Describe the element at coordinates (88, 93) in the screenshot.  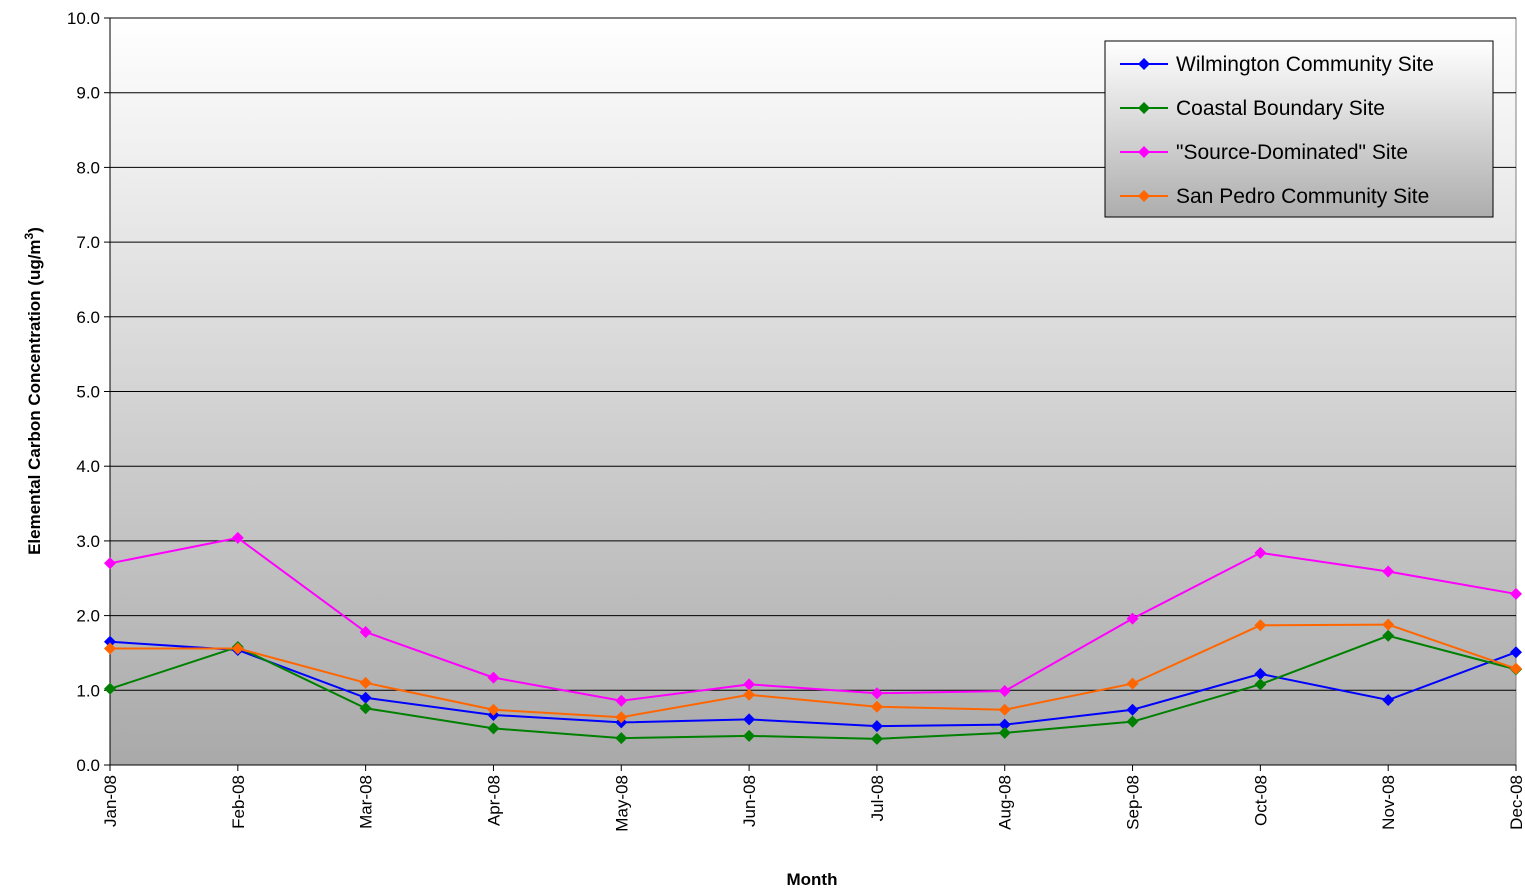
I see `y-tick-label: 9.0` at that location.